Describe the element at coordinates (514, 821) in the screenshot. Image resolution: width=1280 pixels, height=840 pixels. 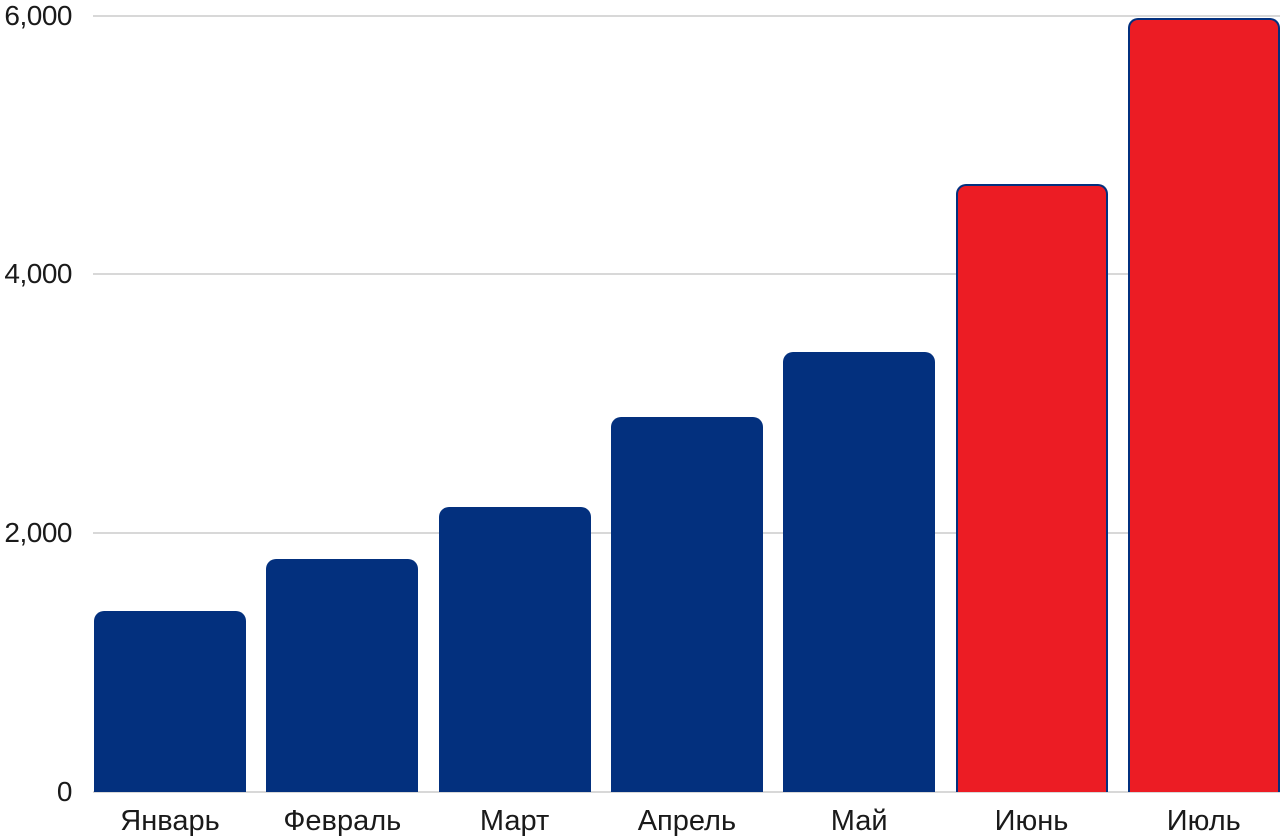
I see `x-tick-label-march: Март` at that location.